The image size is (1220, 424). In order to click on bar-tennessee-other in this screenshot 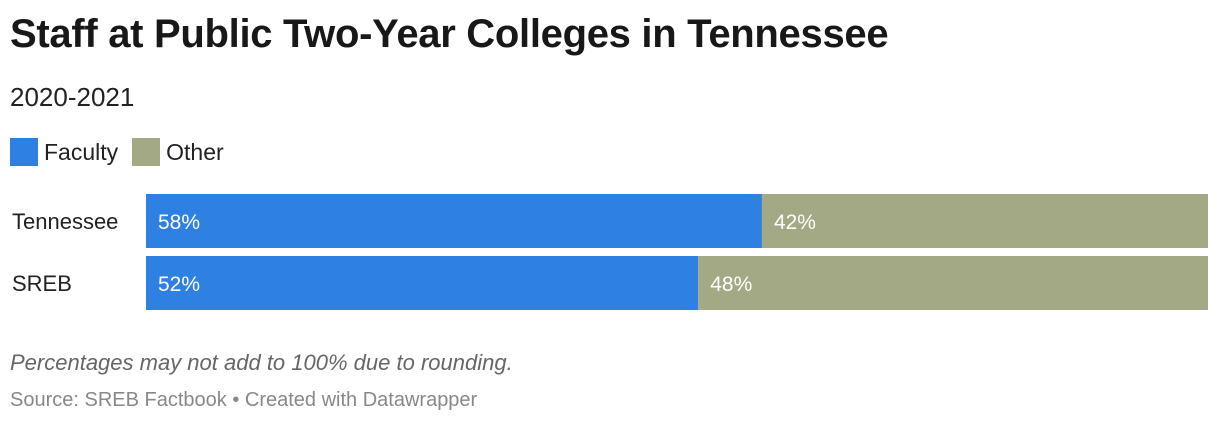, I will do `click(984, 221)`.